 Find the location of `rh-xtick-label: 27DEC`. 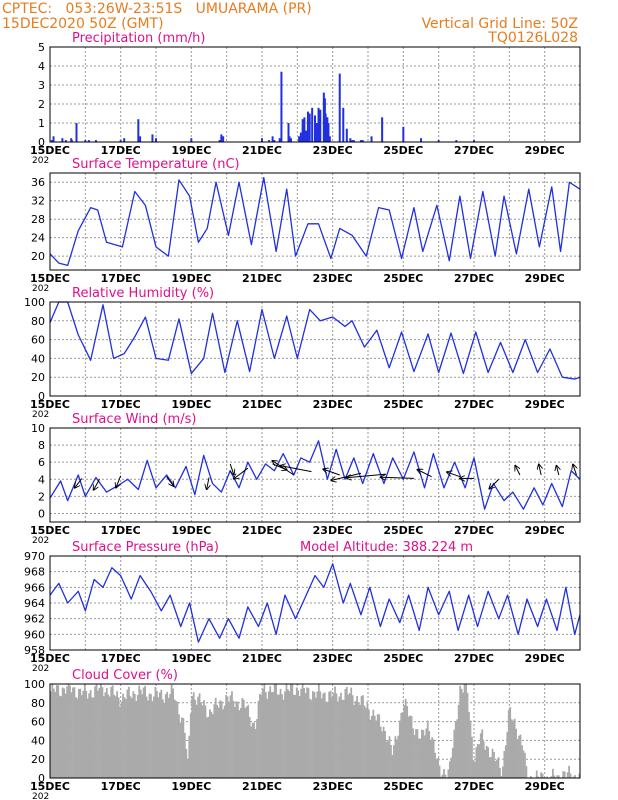

rh-xtick-label: 27DEC is located at coordinates (474, 404).